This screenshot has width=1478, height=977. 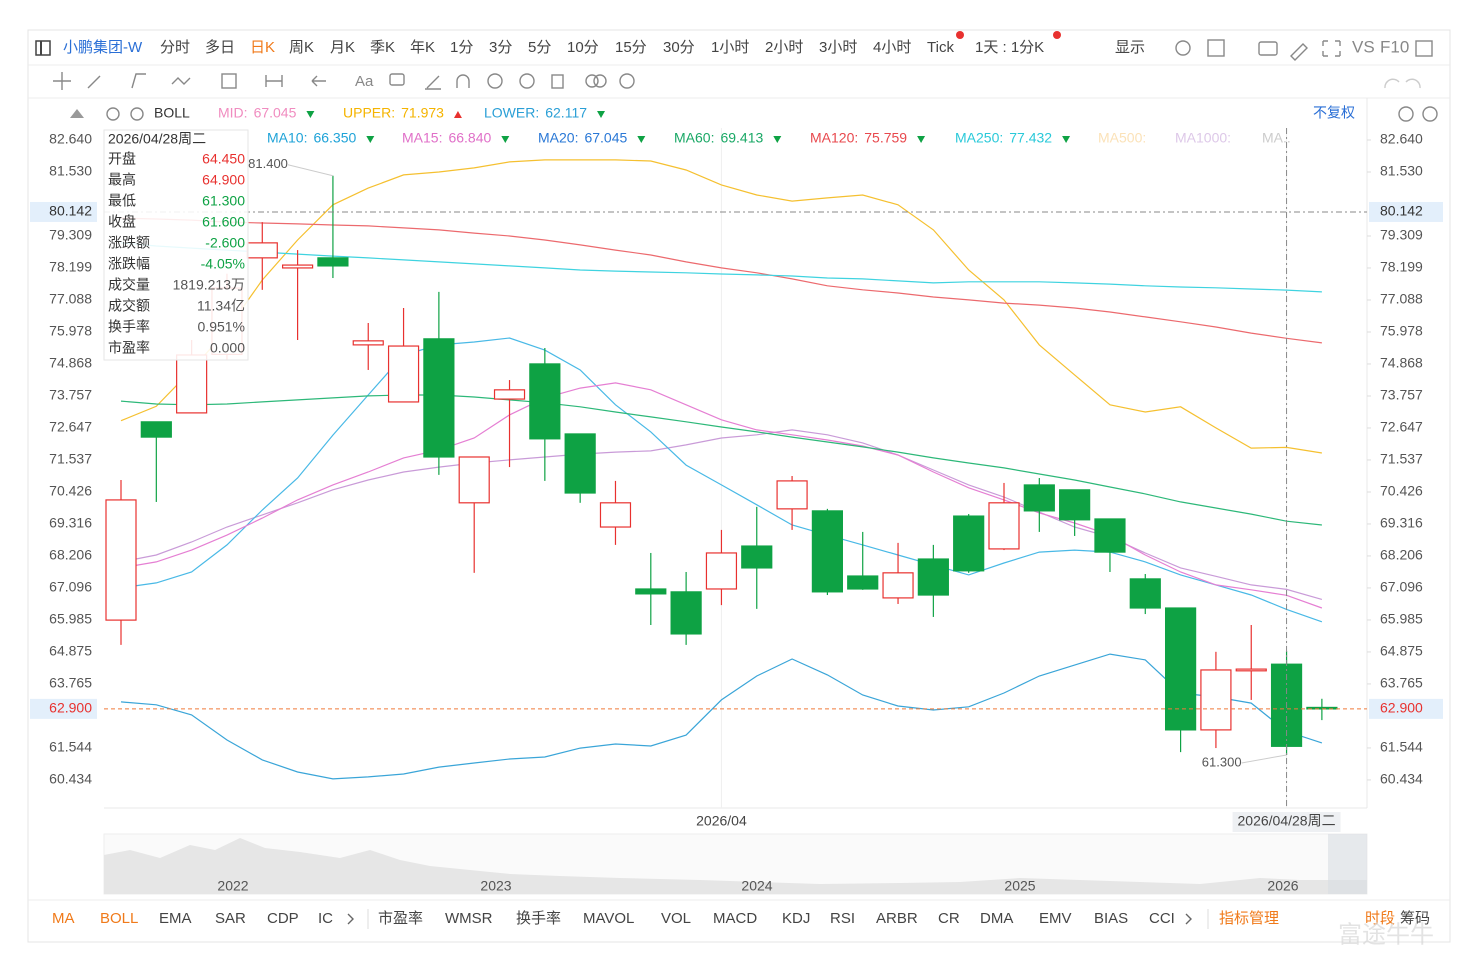 I want to click on indicator-tab: KDJ, so click(x=796, y=918).